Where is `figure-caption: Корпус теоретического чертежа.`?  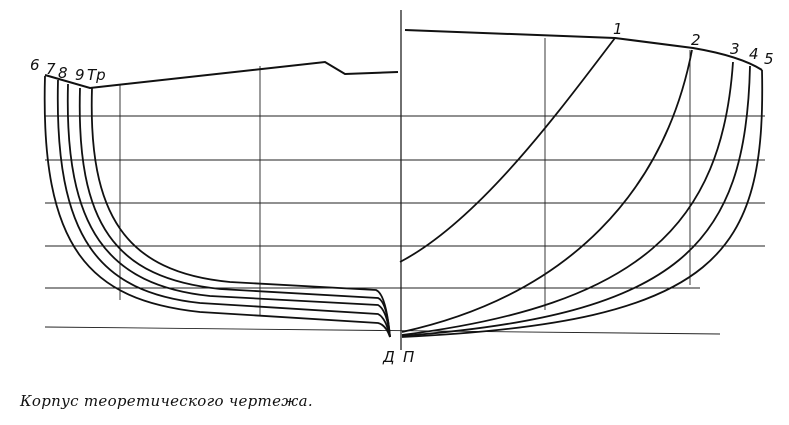 figure-caption: Корпус теоретического чертежа. is located at coordinates (166, 401).